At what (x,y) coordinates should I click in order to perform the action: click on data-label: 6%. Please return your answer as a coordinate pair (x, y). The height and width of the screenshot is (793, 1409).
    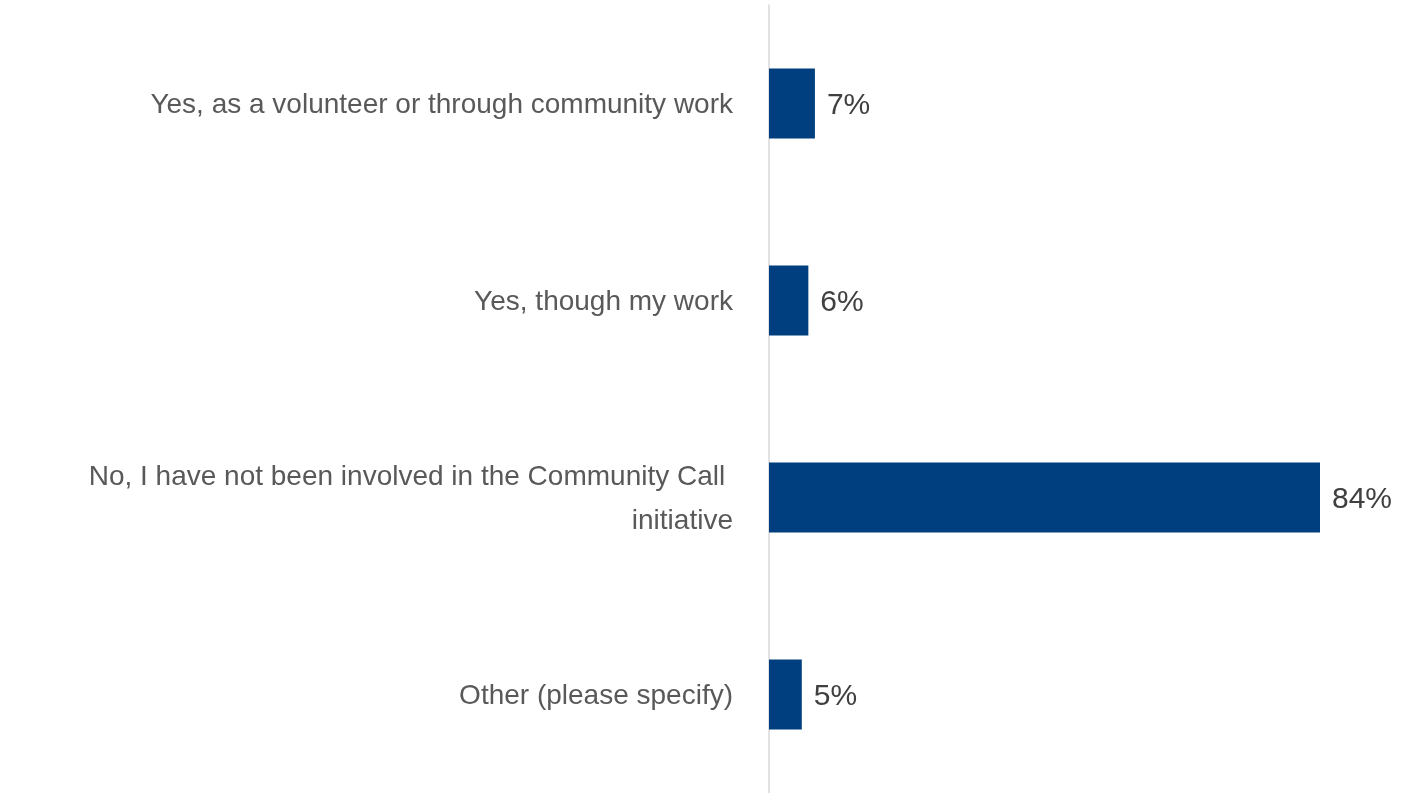
    Looking at the image, I should click on (842, 300).